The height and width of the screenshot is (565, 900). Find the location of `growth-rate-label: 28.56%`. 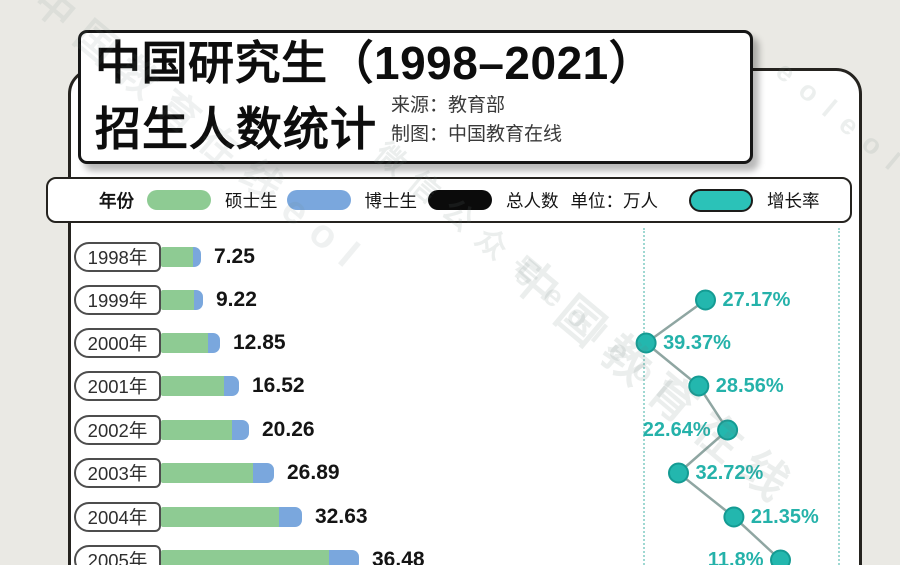

growth-rate-label: 28.56% is located at coordinates (749, 386).